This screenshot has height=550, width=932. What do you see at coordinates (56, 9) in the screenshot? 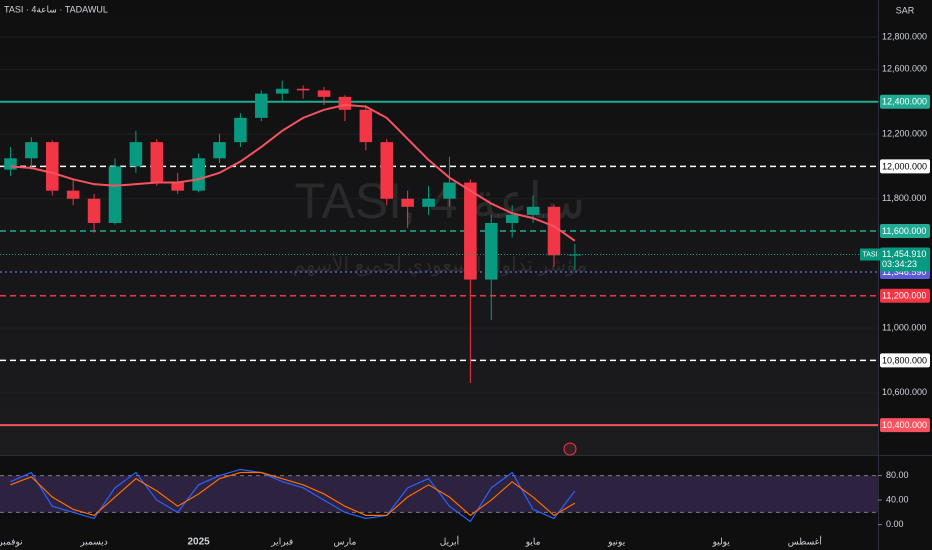
I see `symbol-label: TASI · 4ساعة · TADAWUL` at bounding box center [56, 9].